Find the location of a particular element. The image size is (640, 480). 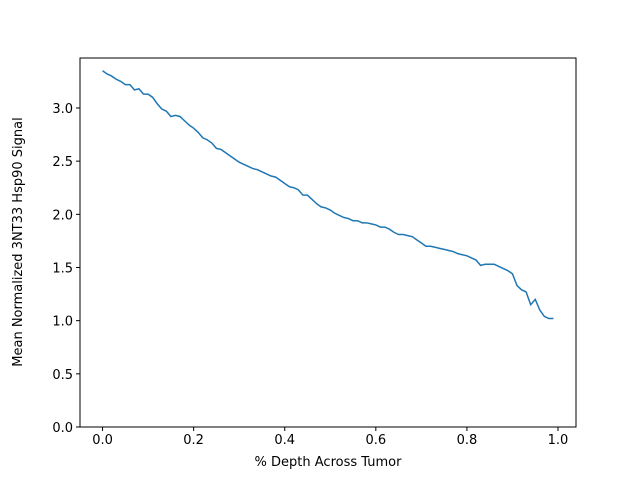

x-tick-label: 0.8 is located at coordinates (467, 440).